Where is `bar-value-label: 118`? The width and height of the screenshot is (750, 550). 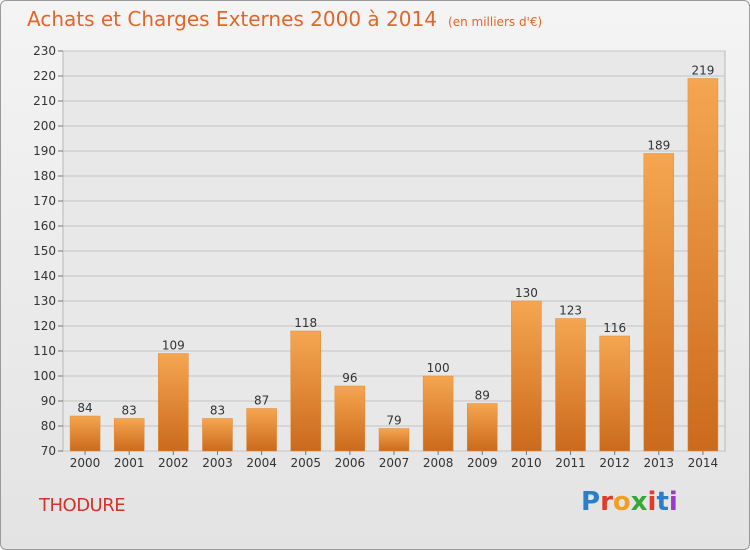
bar-value-label: 118 is located at coordinates (305, 323).